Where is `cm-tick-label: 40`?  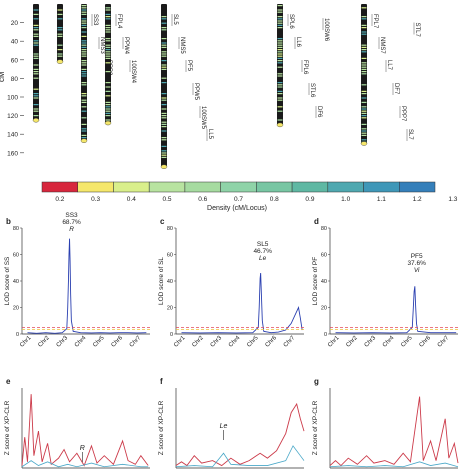
cm-tick-label: 40 is located at coordinates (15, 42).